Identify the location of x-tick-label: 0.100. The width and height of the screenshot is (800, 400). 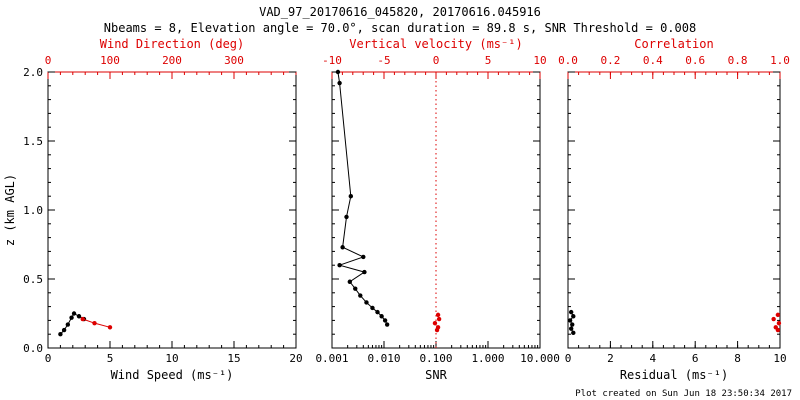
(435, 358).